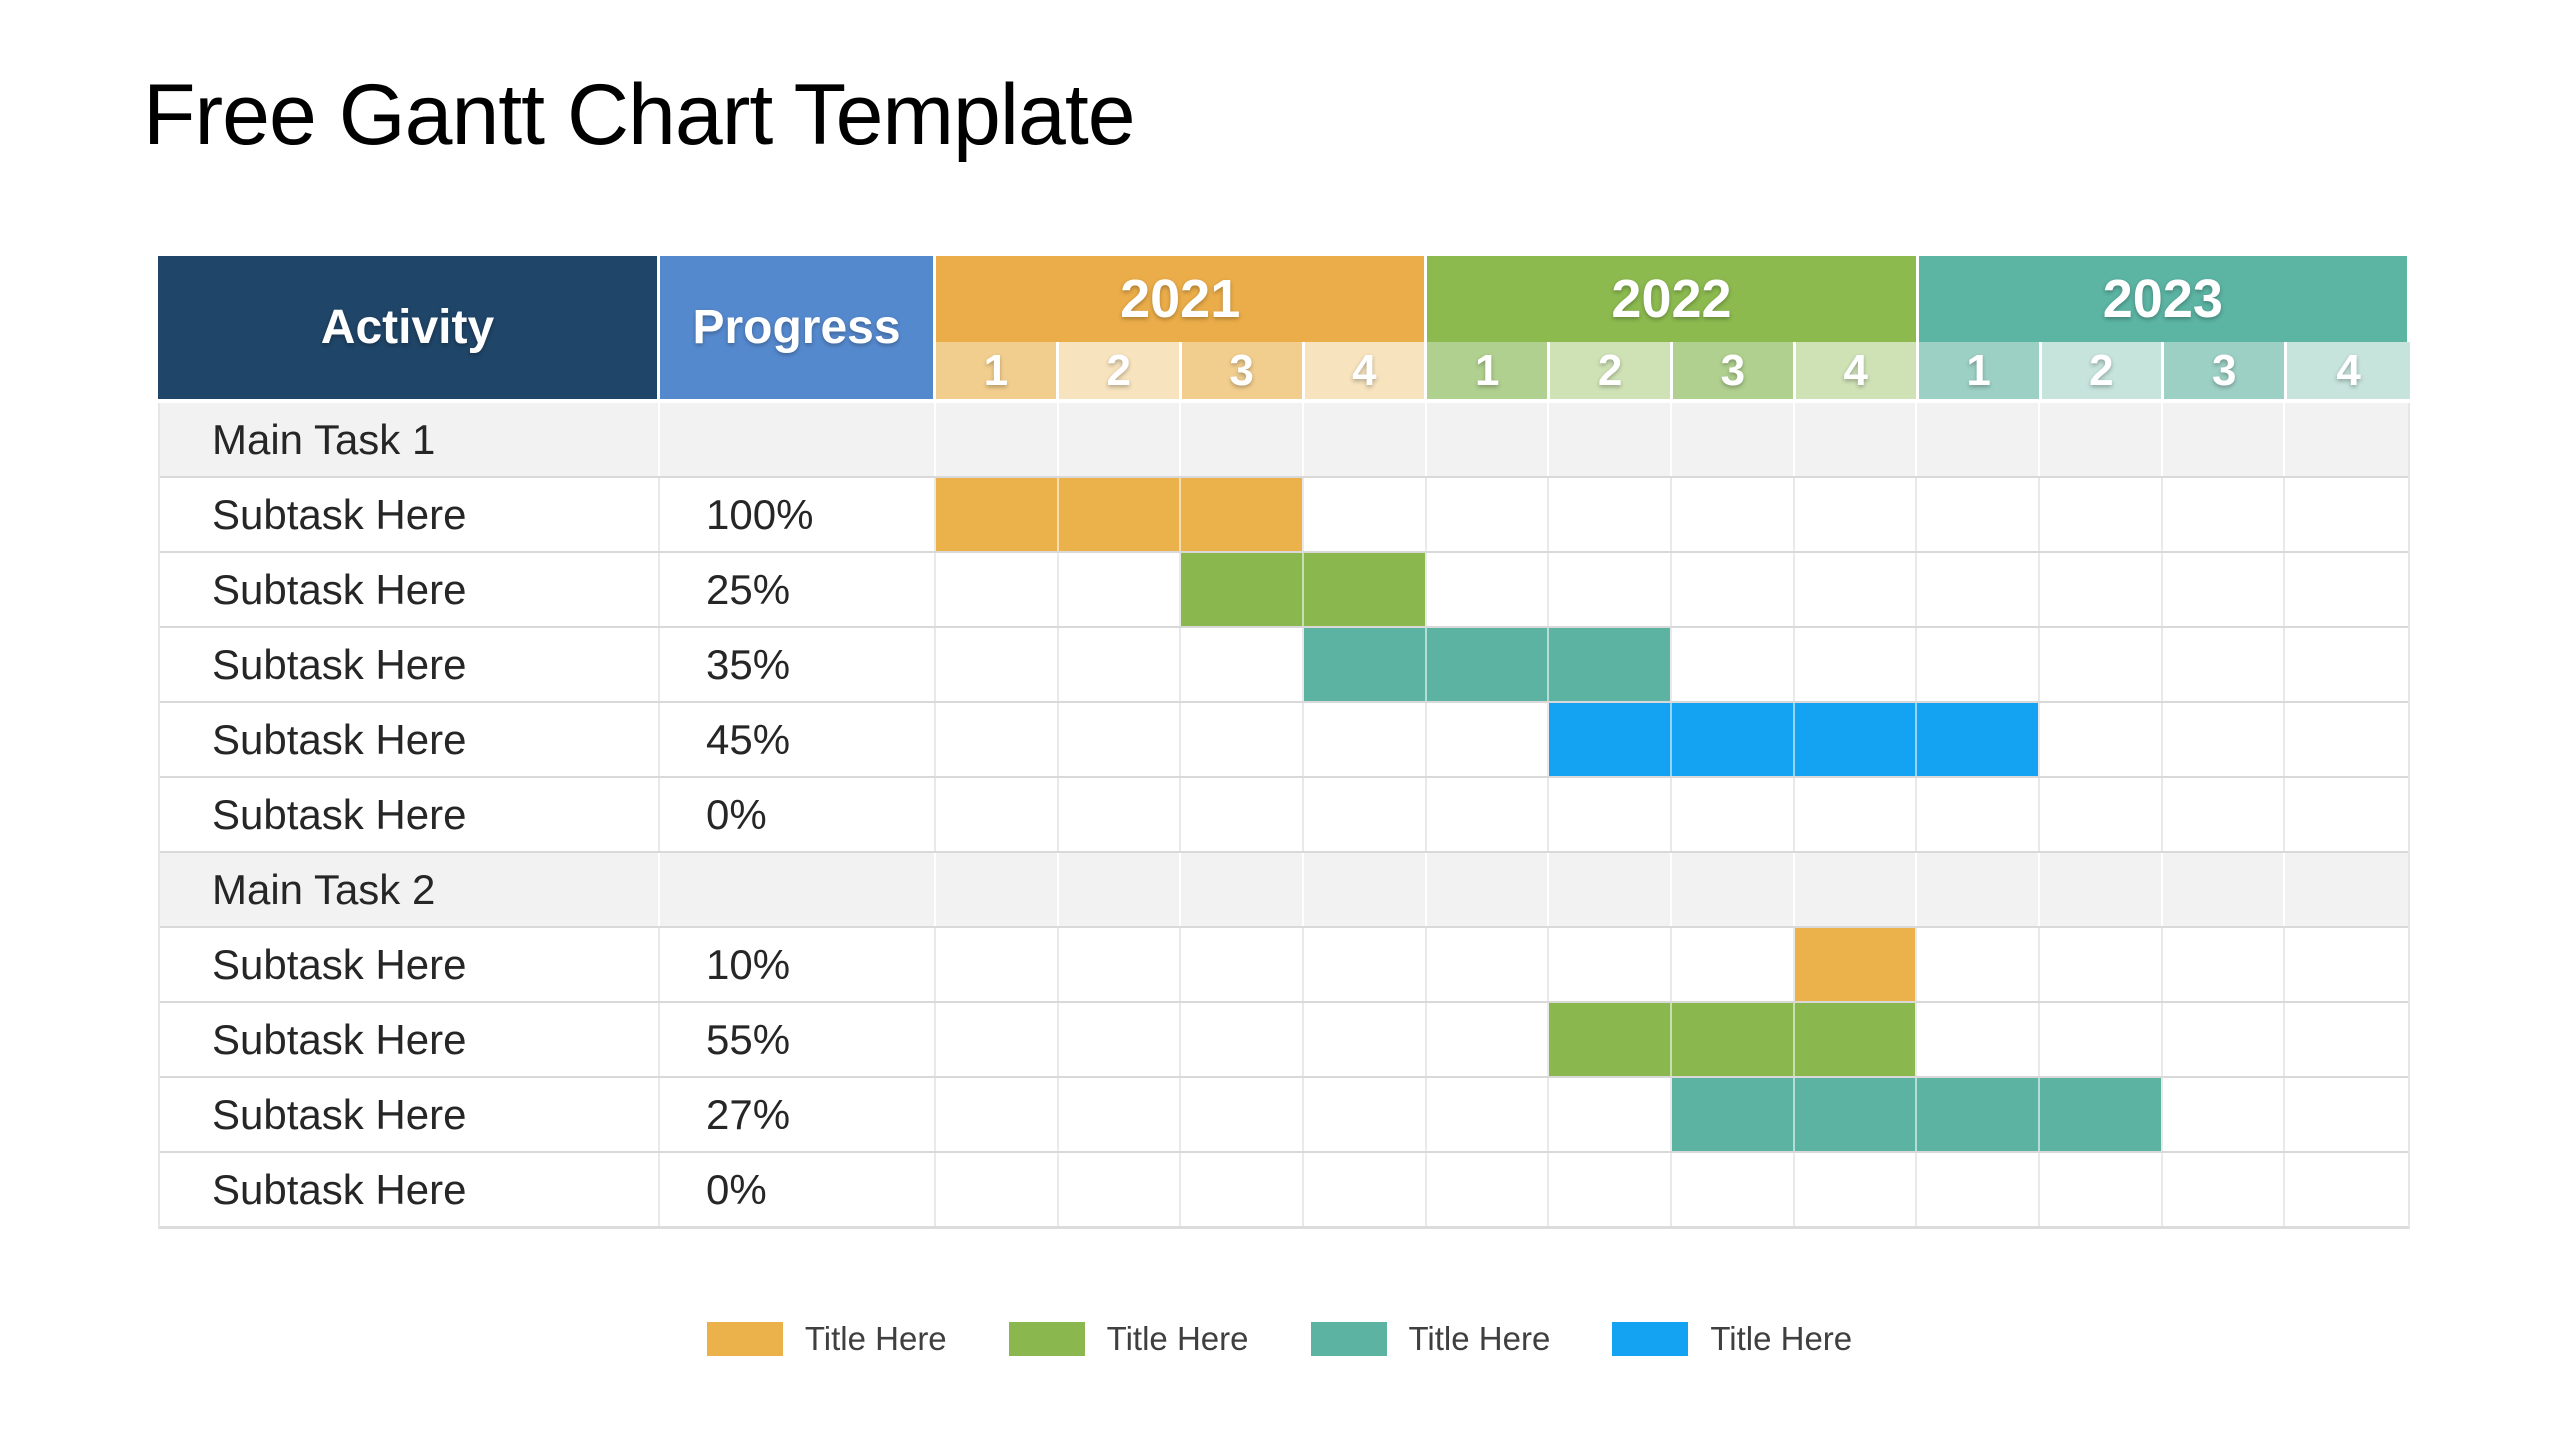  Describe the element at coordinates (410, 439) in the screenshot. I see `activity-cell: Main Task 1` at that location.